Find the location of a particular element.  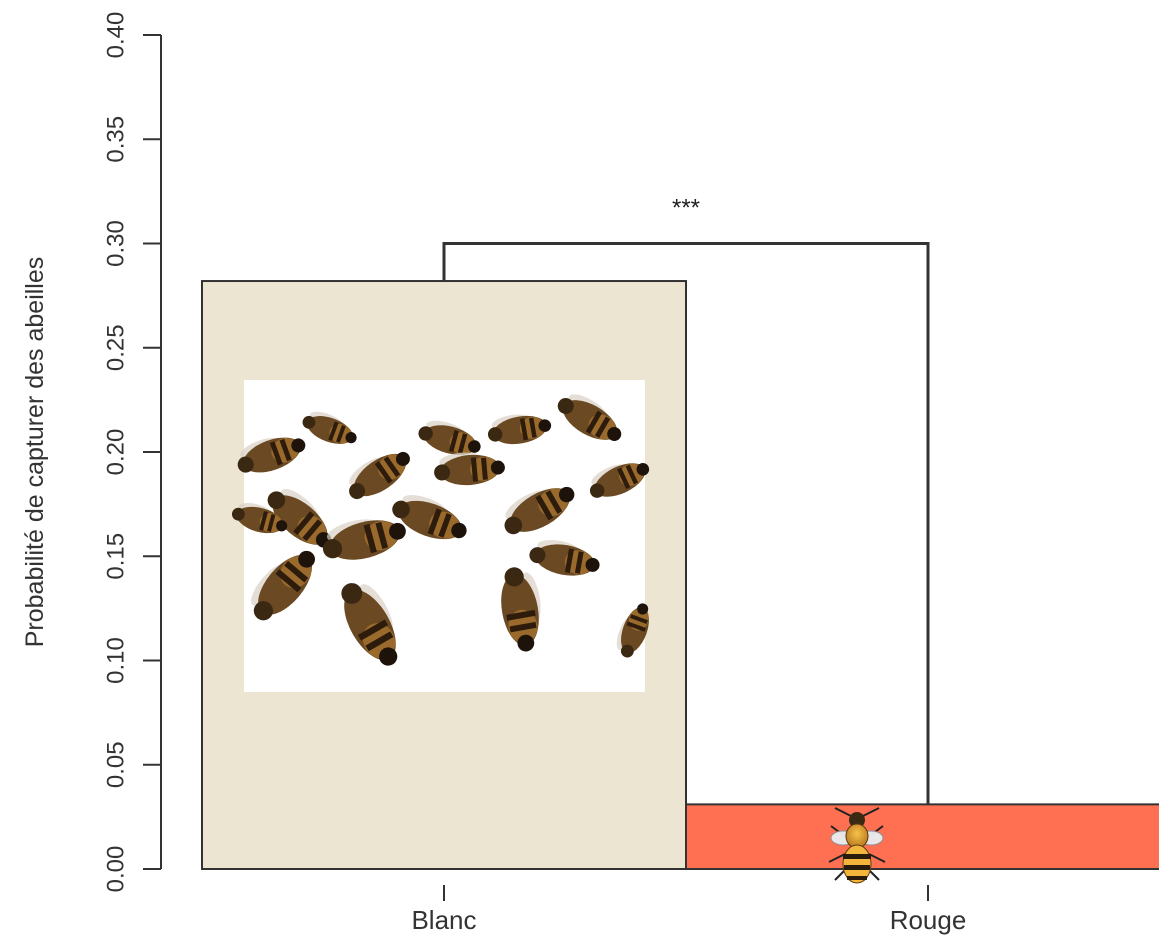

y-tick-label: 0.25 is located at coordinates (115, 347).